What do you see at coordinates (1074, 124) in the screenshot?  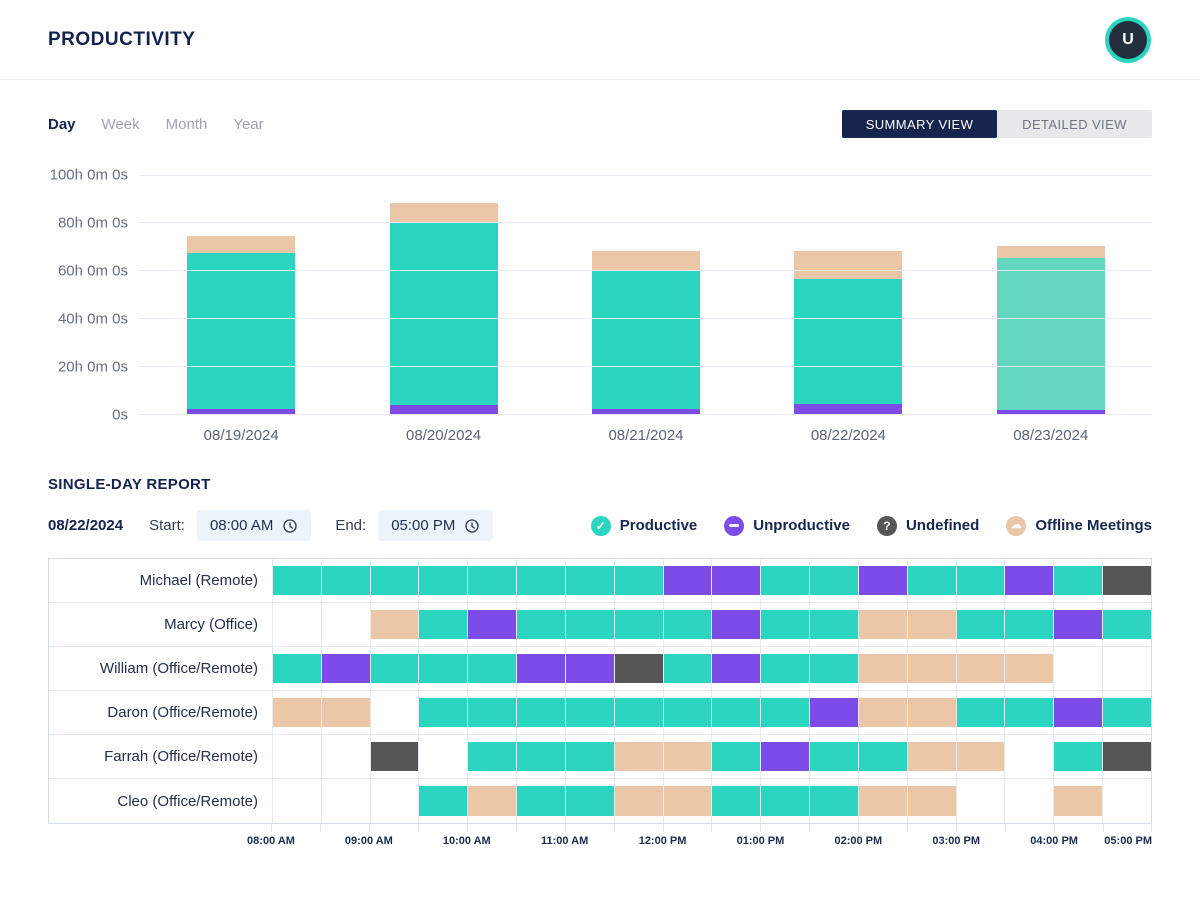 I see `view-toggle-detailed-view: DETAILED VIEW` at bounding box center [1074, 124].